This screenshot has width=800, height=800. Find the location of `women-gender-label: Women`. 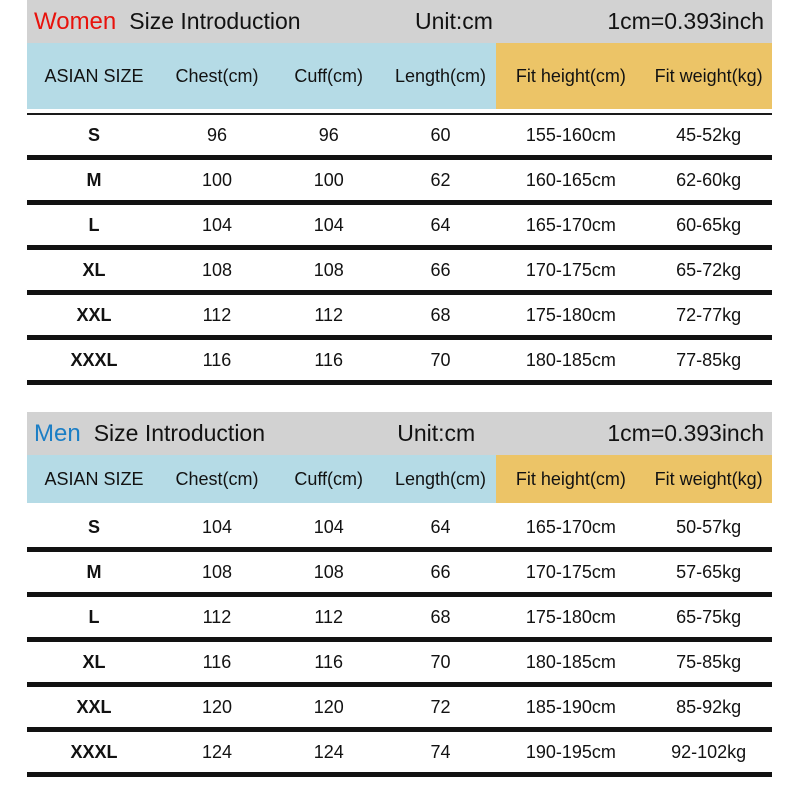

women-gender-label: Women is located at coordinates (75, 21).